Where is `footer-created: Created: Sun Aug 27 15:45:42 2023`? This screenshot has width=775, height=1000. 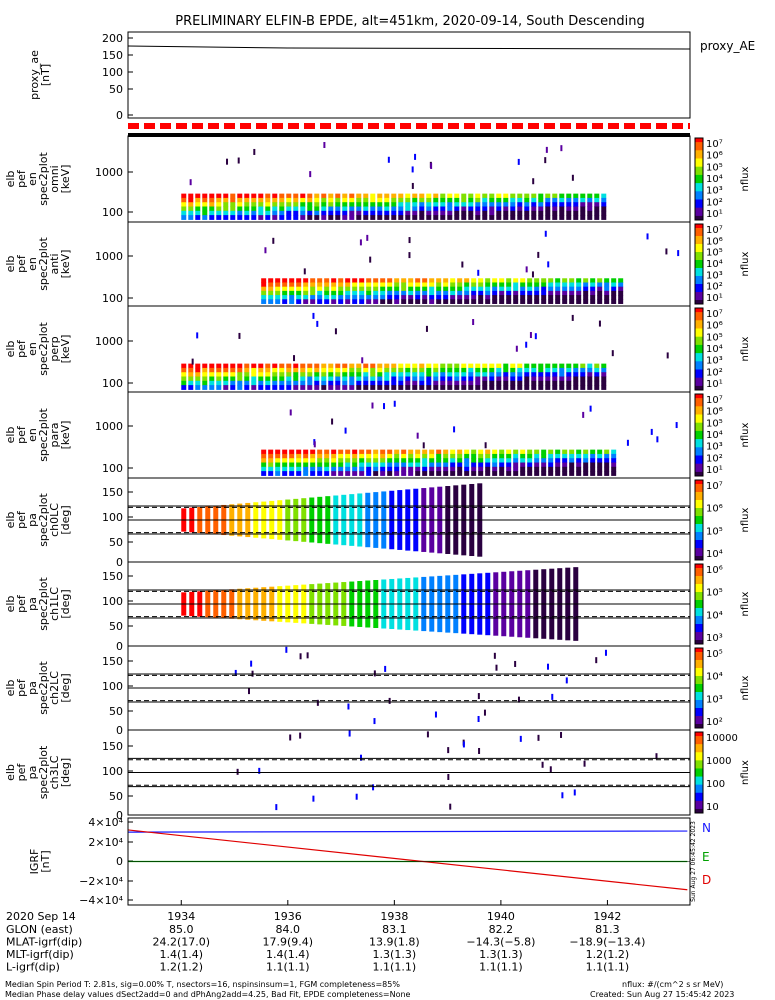
footer-created: Created: Sun Aug 27 15:45:42 2023 is located at coordinates (662, 994).